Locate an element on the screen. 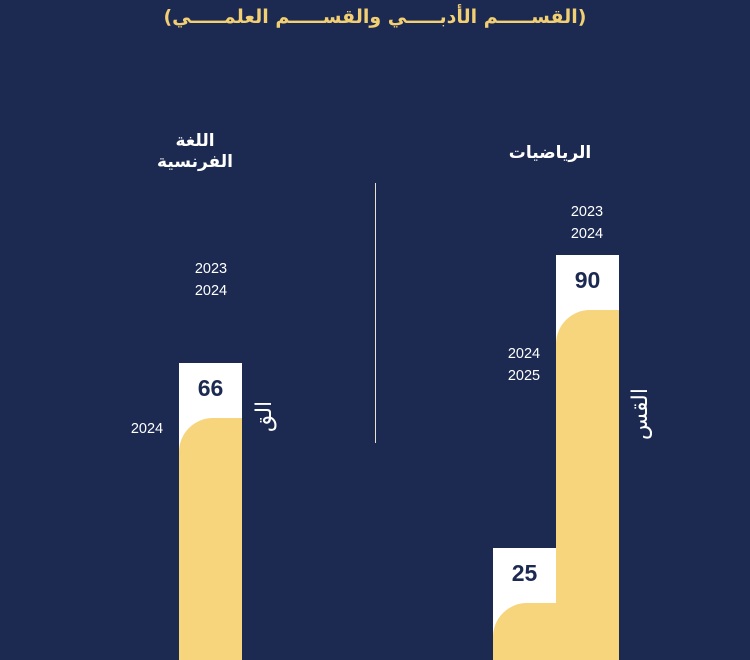 This screenshot has width=750, height=660. french-bar-2023: 66 is located at coordinates (210, 511).